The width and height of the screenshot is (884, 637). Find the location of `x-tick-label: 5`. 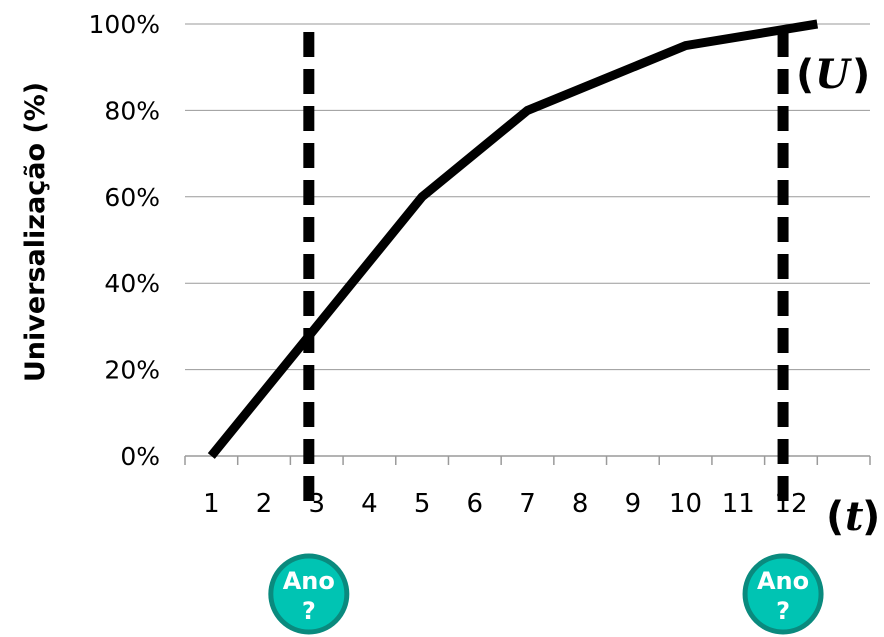

x-tick-label: 5 is located at coordinates (422, 504).